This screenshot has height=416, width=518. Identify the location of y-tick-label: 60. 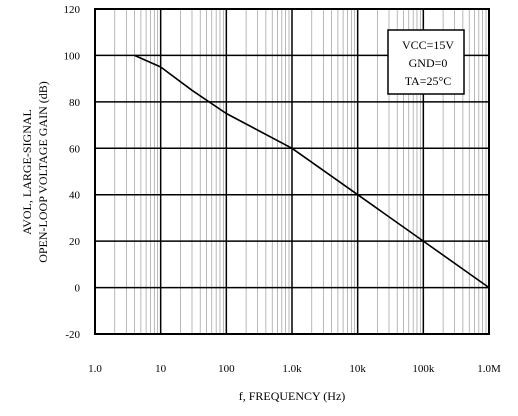
(75, 149).